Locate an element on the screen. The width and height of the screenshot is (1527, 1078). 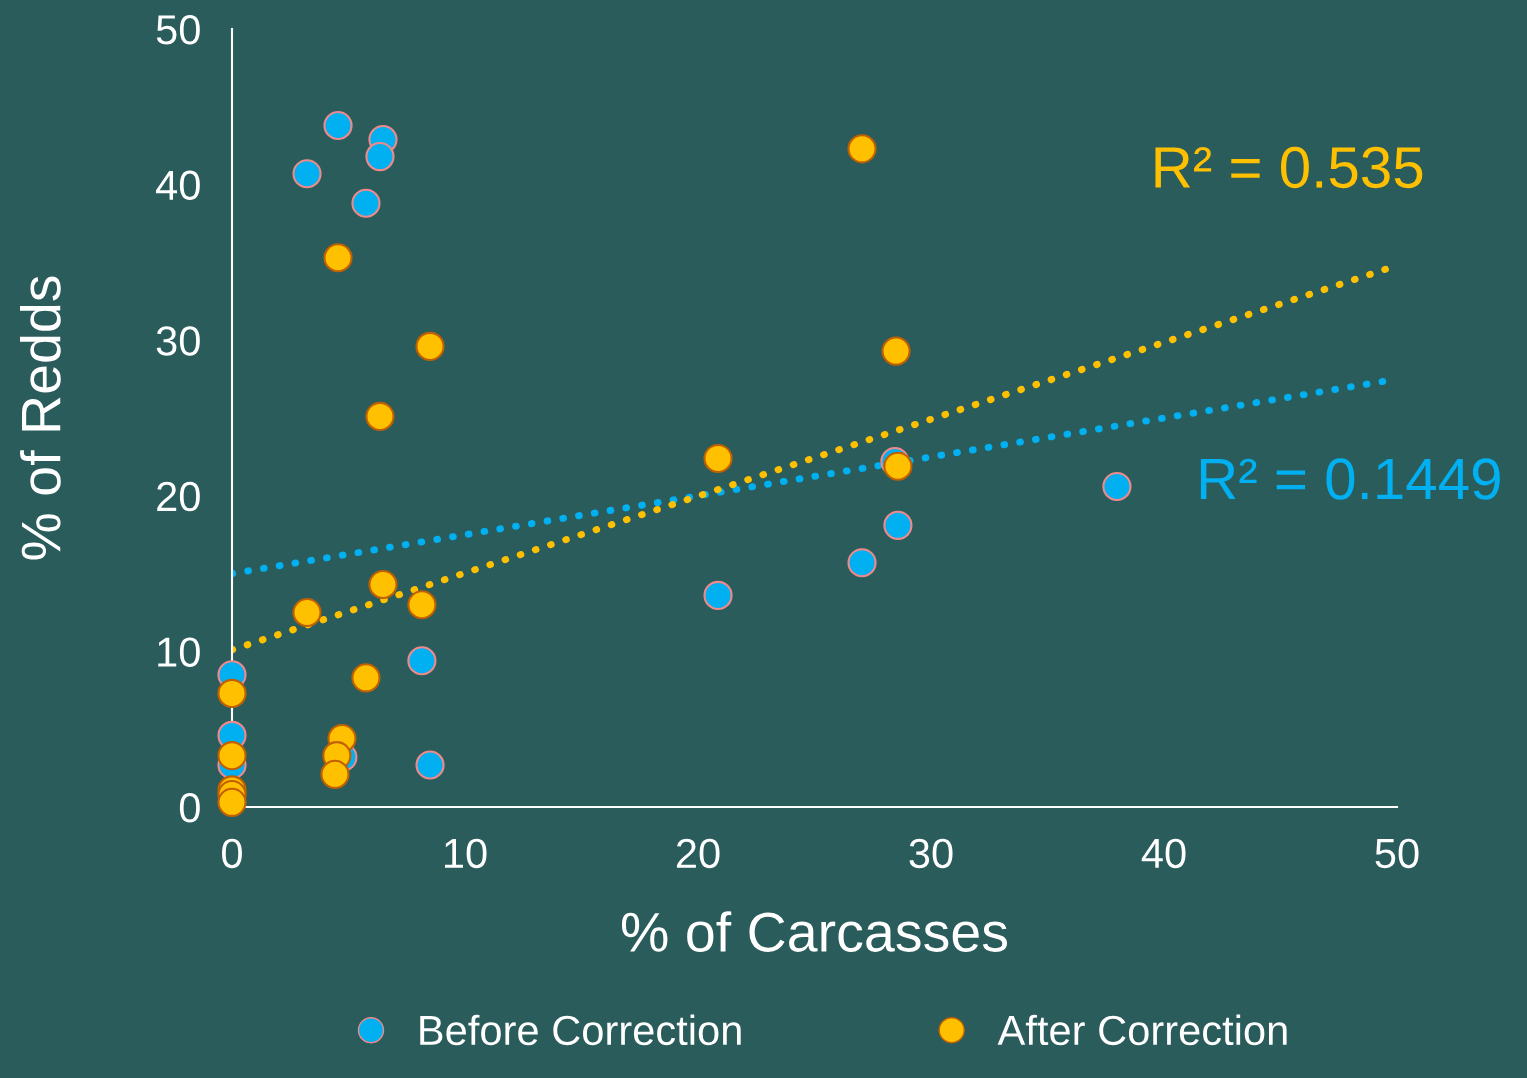
x-tick-label: 0 is located at coordinates (232, 853).